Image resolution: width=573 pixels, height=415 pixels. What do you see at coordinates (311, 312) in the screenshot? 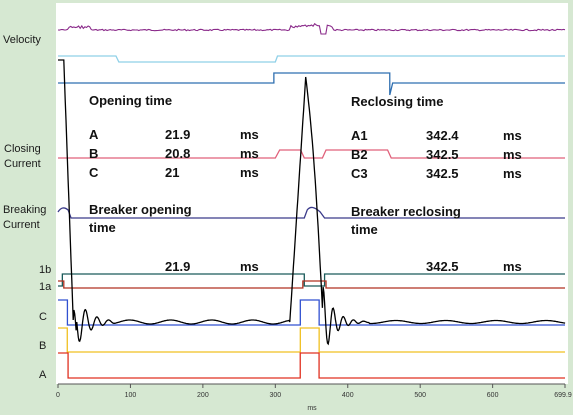
I see `phase-c-trace` at bounding box center [311, 312].